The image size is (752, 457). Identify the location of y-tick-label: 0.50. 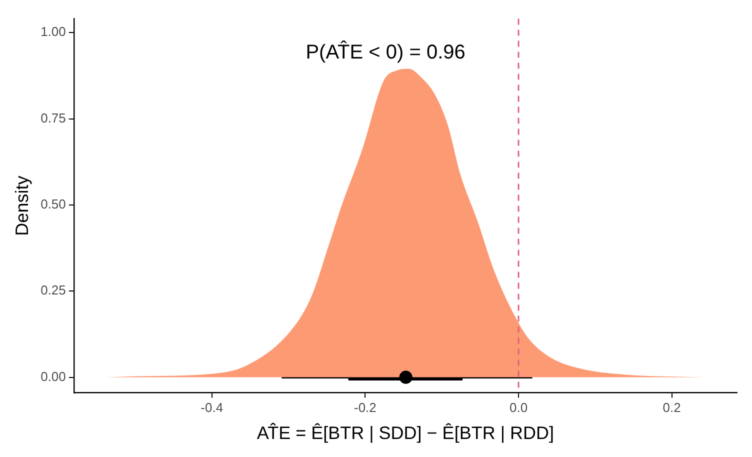
(53, 204).